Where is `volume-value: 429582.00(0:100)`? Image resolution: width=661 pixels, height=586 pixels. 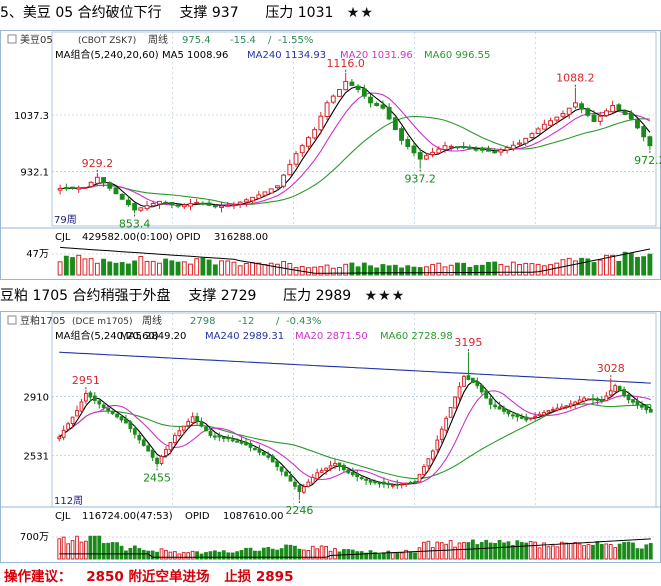 volume-value: 429582.00(0:100) is located at coordinates (127, 237).